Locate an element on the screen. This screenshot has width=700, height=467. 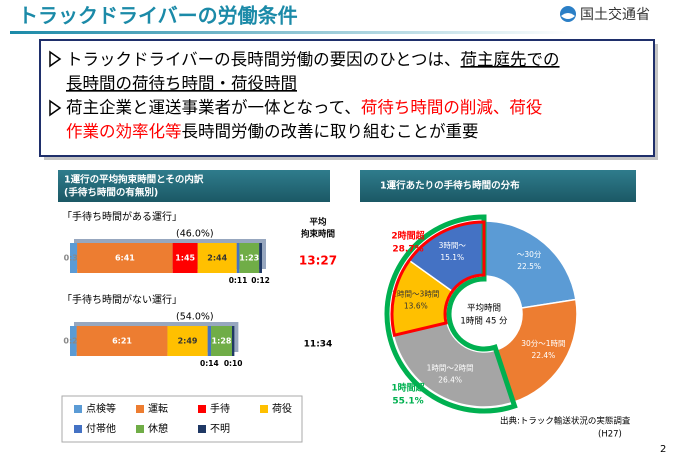
legend-label: 付帯他 is located at coordinates (101, 428).